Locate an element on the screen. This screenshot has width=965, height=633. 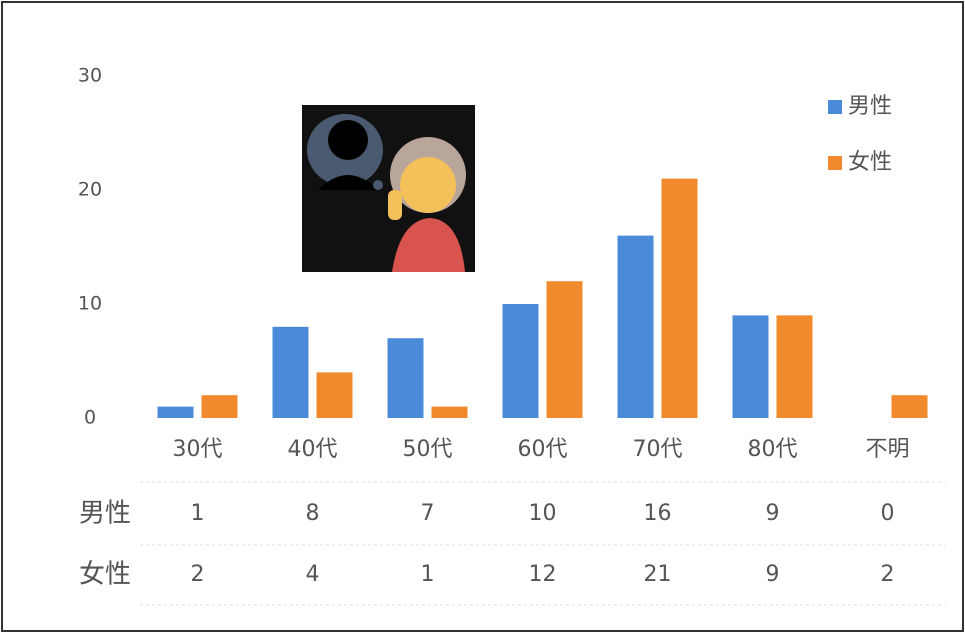
x-tick-label: 50代 is located at coordinates (428, 449).